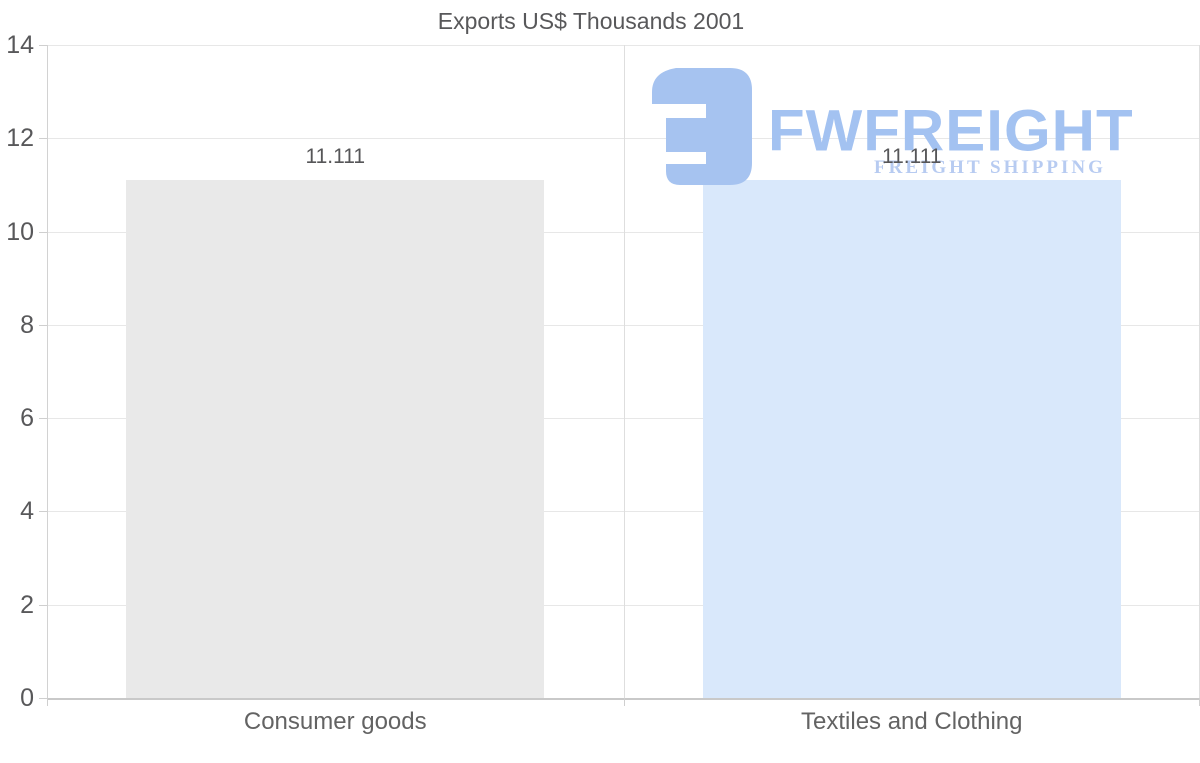 Image resolution: width=1200 pixels, height=763 pixels. I want to click on y-tick-label: 10, so click(20, 231).